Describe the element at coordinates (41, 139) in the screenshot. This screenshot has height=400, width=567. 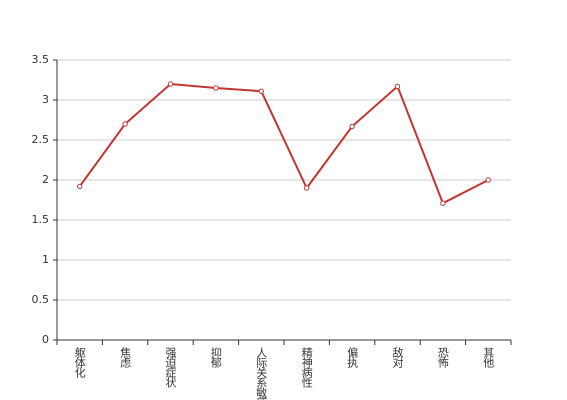
I see `y-tick-label: 2.5` at that location.